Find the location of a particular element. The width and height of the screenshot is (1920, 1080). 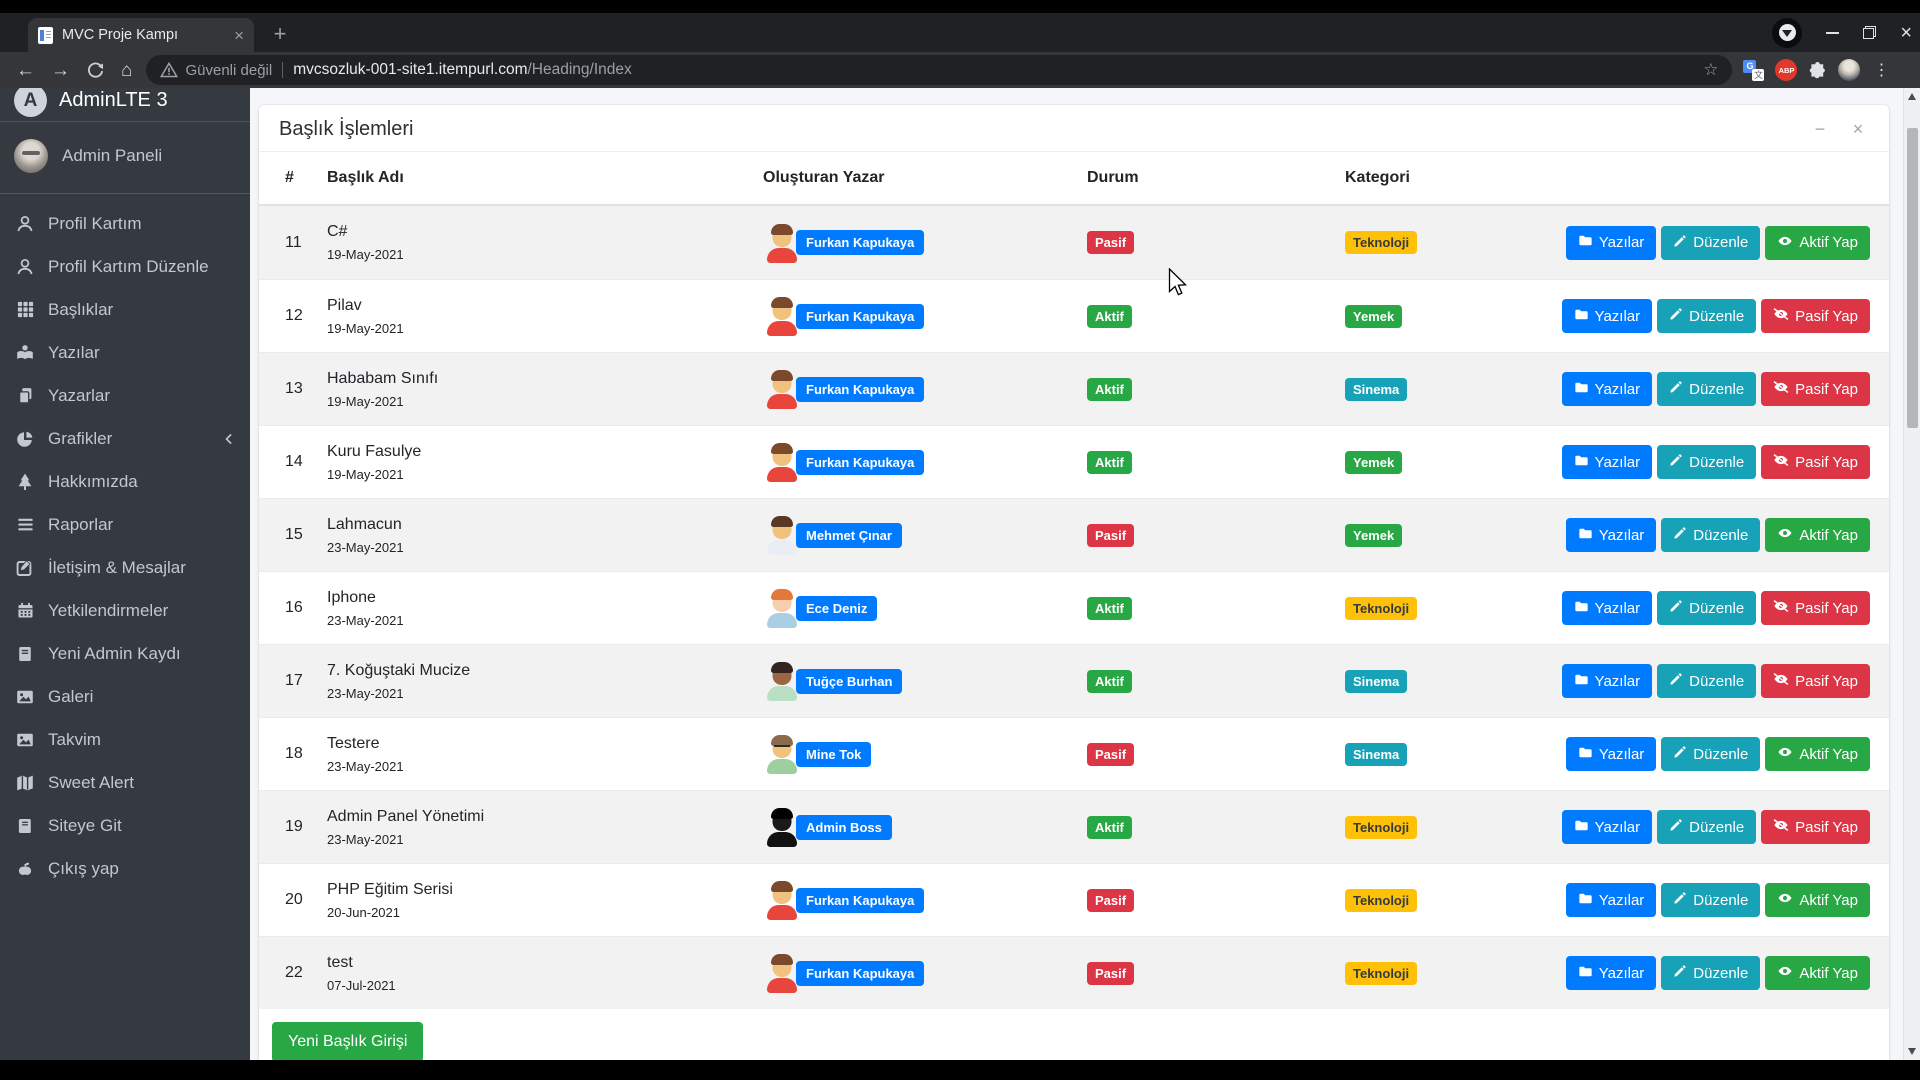

extensions-puzzle-icon is located at coordinates (1817, 70).